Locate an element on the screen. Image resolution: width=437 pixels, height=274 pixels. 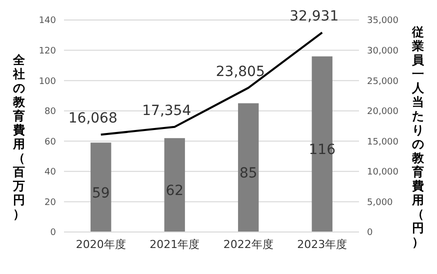
y-tick-label: 20 is located at coordinates (50, 203).